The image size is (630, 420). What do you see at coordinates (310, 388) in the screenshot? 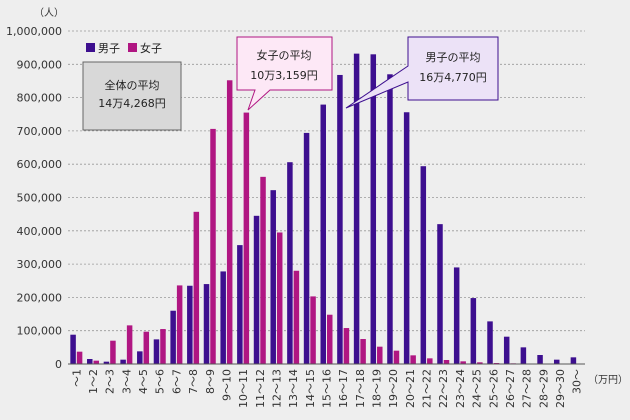
I see `x-tick-label: 14～15` at bounding box center [310, 388].